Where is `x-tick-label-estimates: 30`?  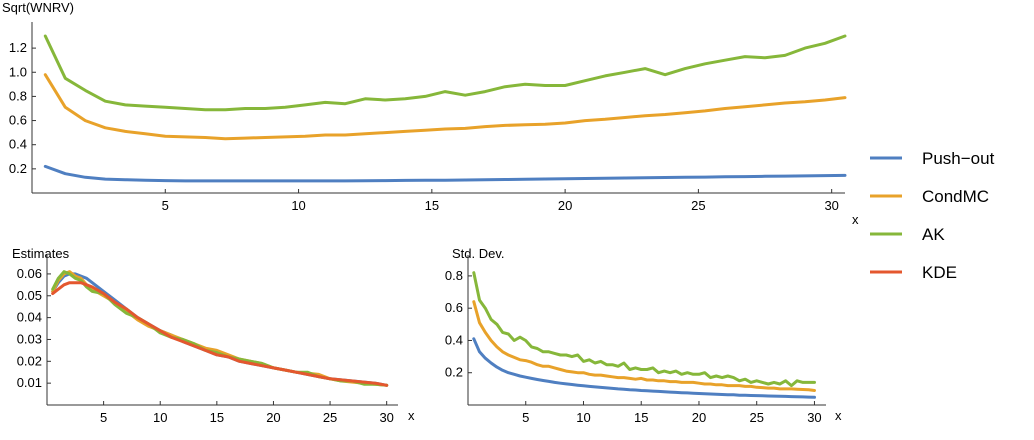 x-tick-label-estimates: 30 is located at coordinates (386, 417).